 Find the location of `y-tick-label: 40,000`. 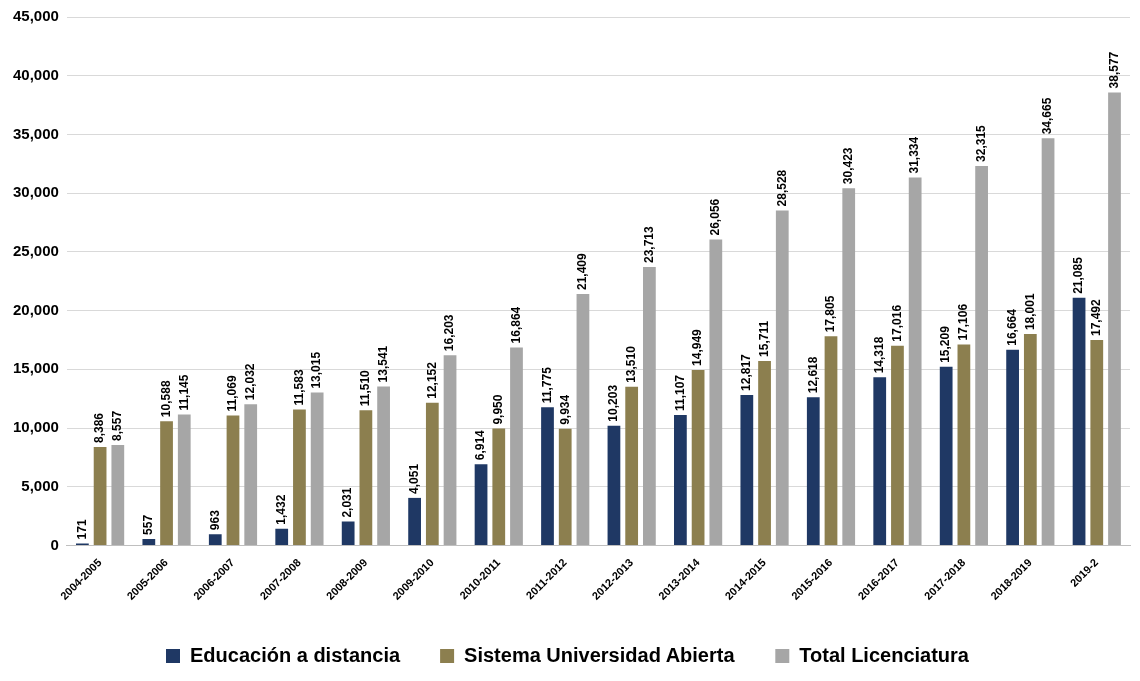

y-tick-label: 40,000 is located at coordinates (35, 74).